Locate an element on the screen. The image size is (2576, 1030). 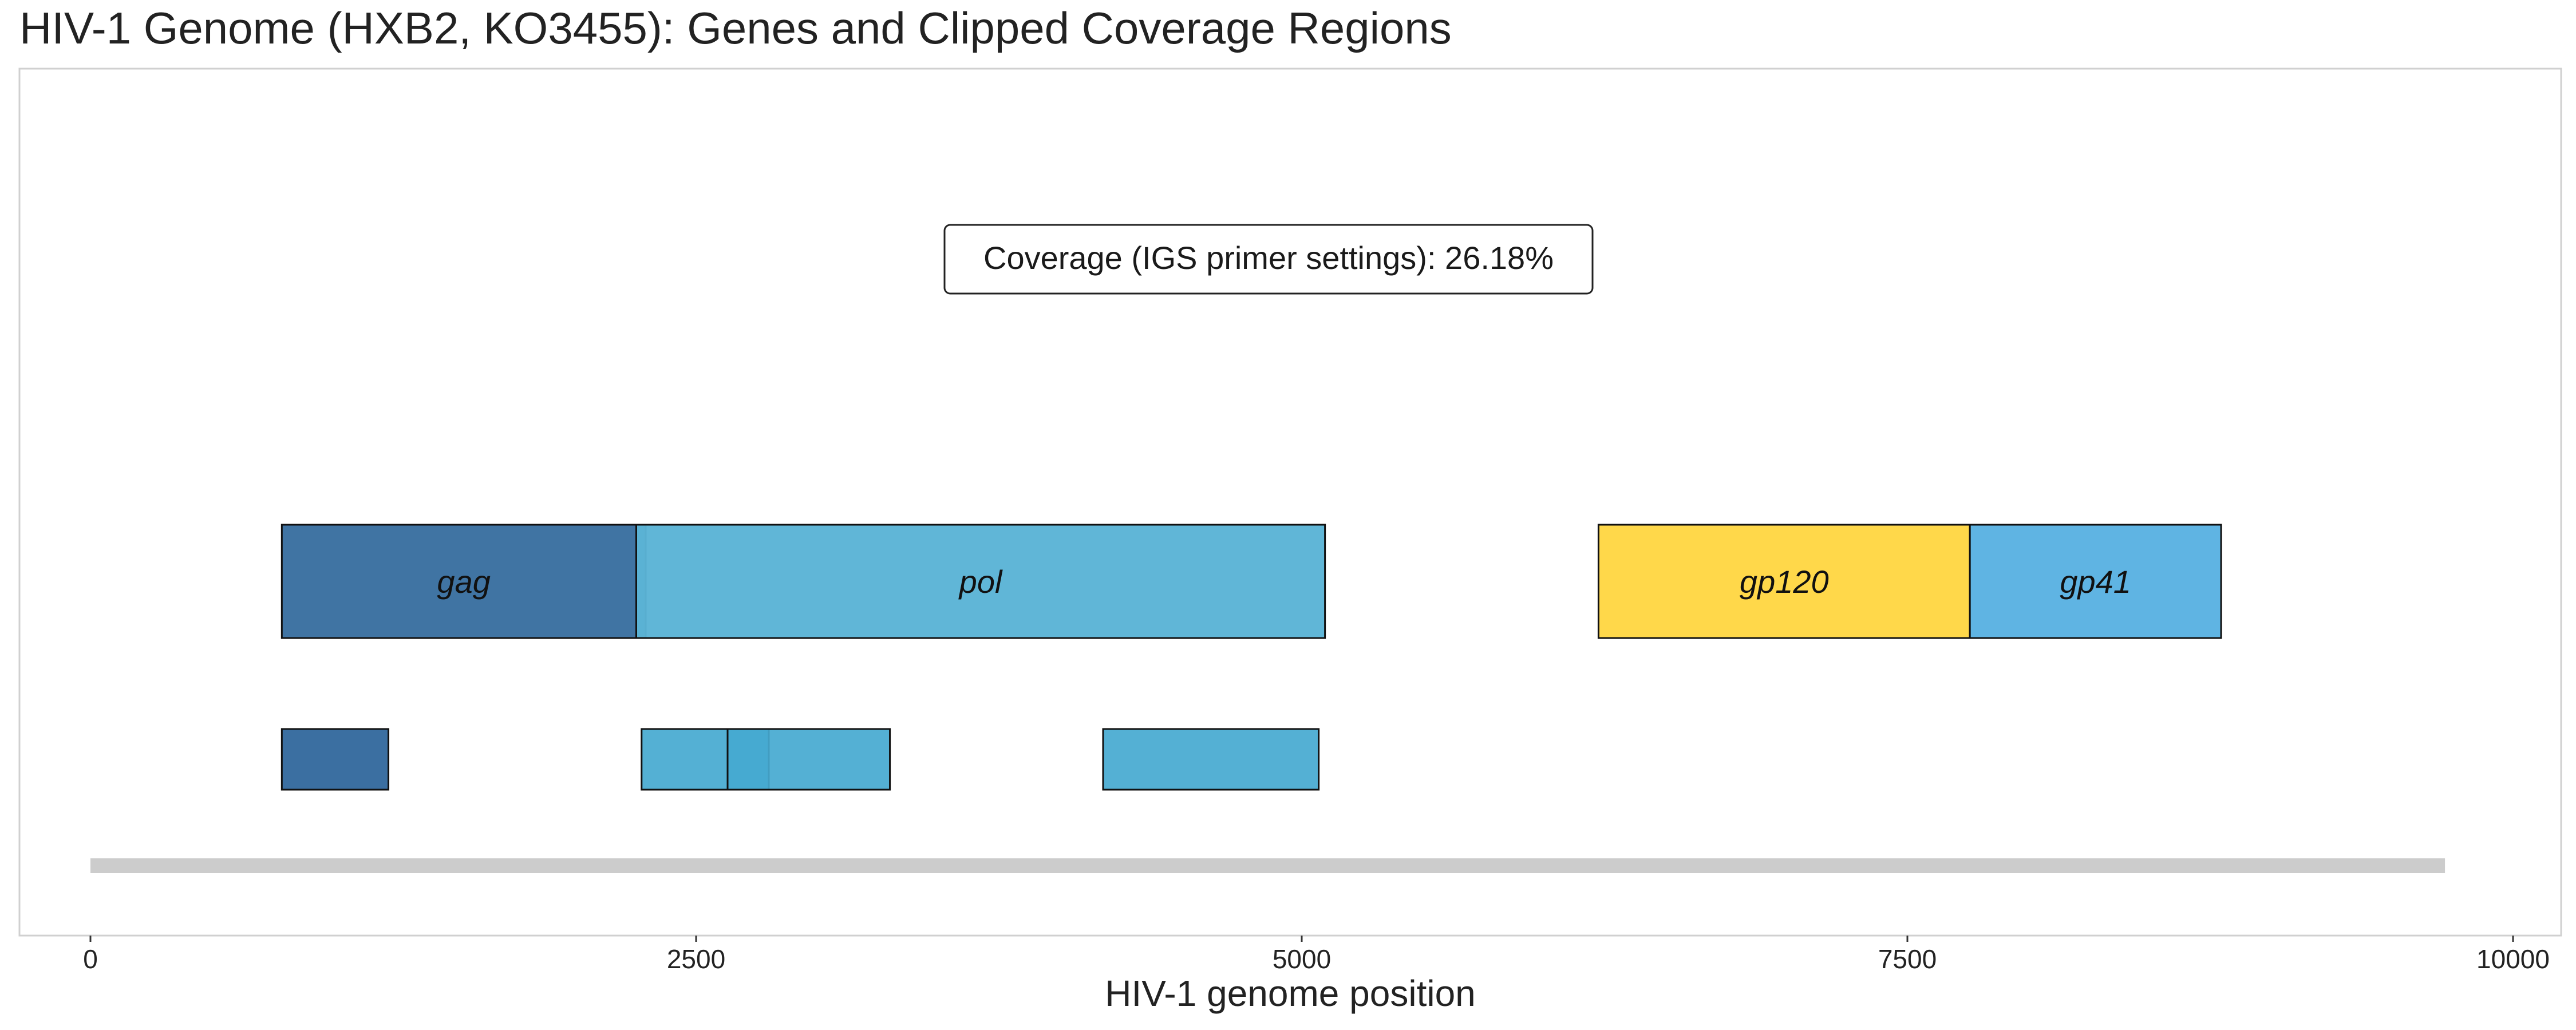
gene-bar-gp120 is located at coordinates (1784, 581).